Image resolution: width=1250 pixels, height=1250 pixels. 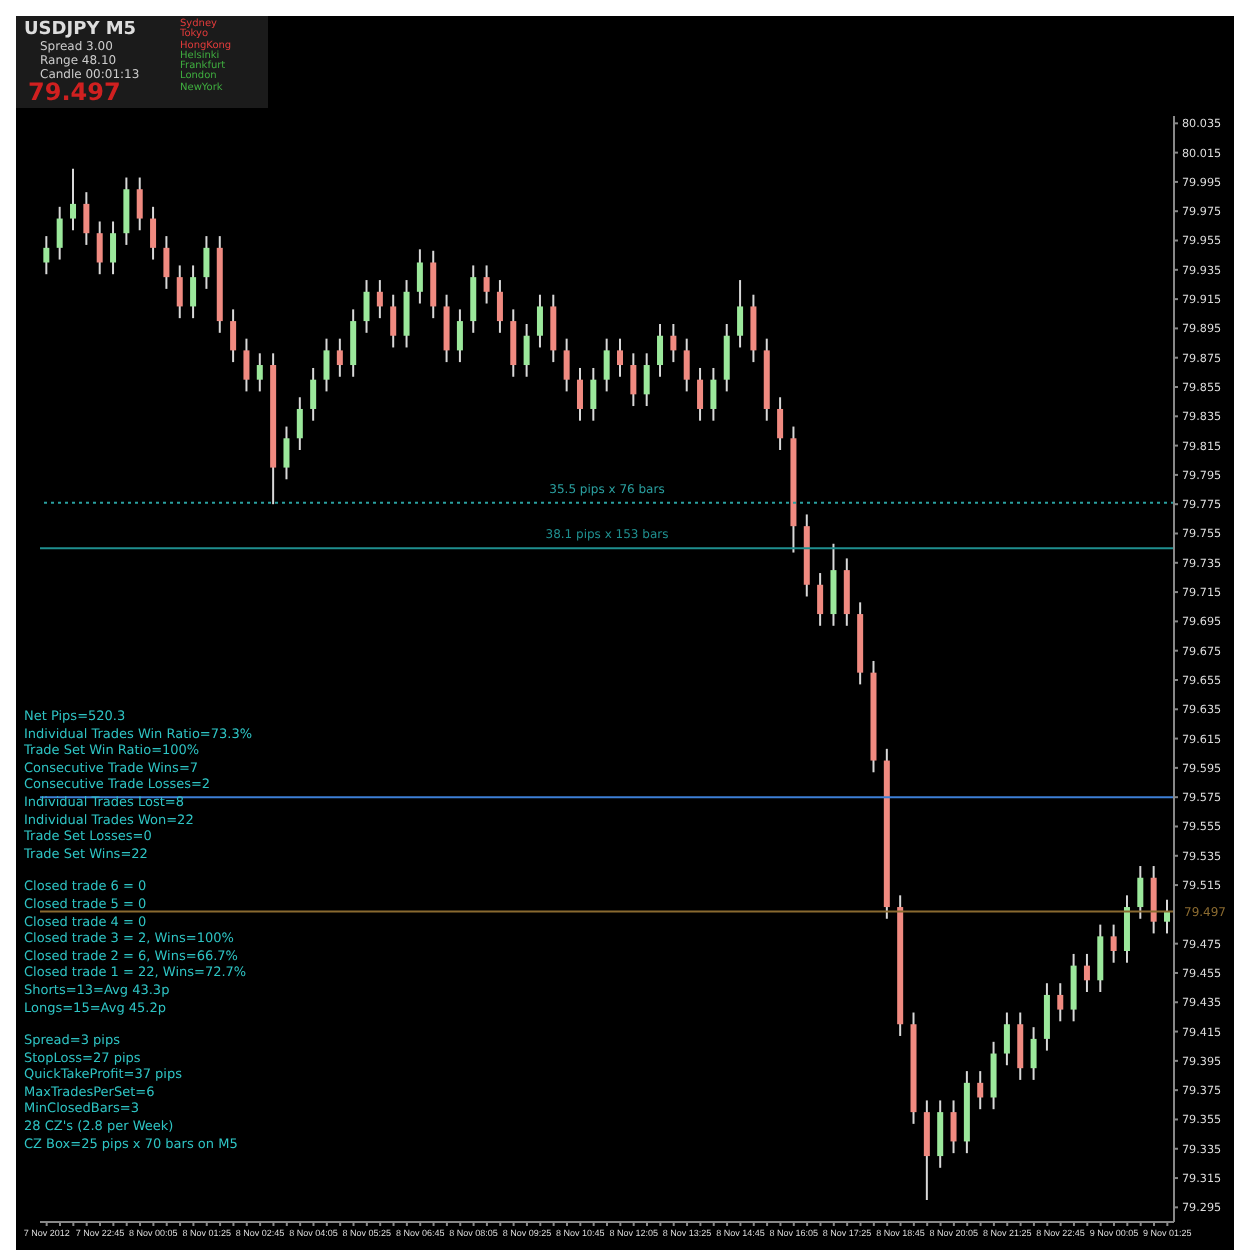 What do you see at coordinates (80, 30) in the screenshot?
I see `chart-title: USDJPY M5` at bounding box center [80, 30].